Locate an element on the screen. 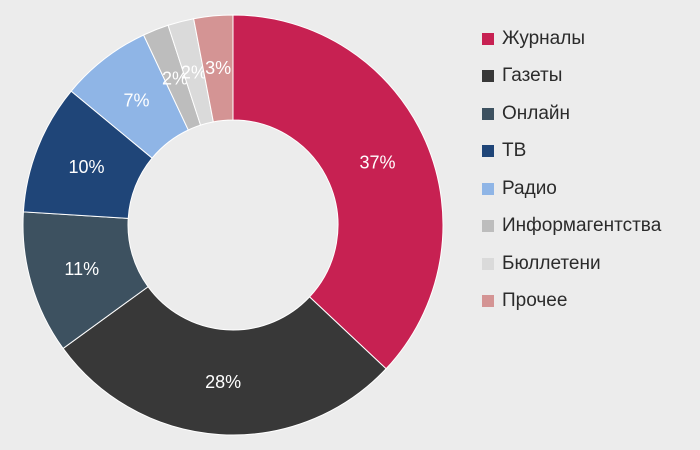 The height and width of the screenshot is (450, 700). legend-item: Информагентства is located at coordinates (571, 227).